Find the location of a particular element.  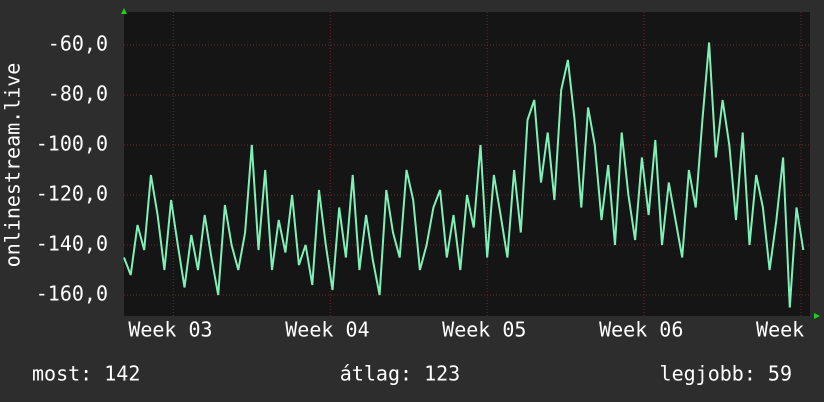

y-axis-label: onlinestream.live is located at coordinates (13, 165).